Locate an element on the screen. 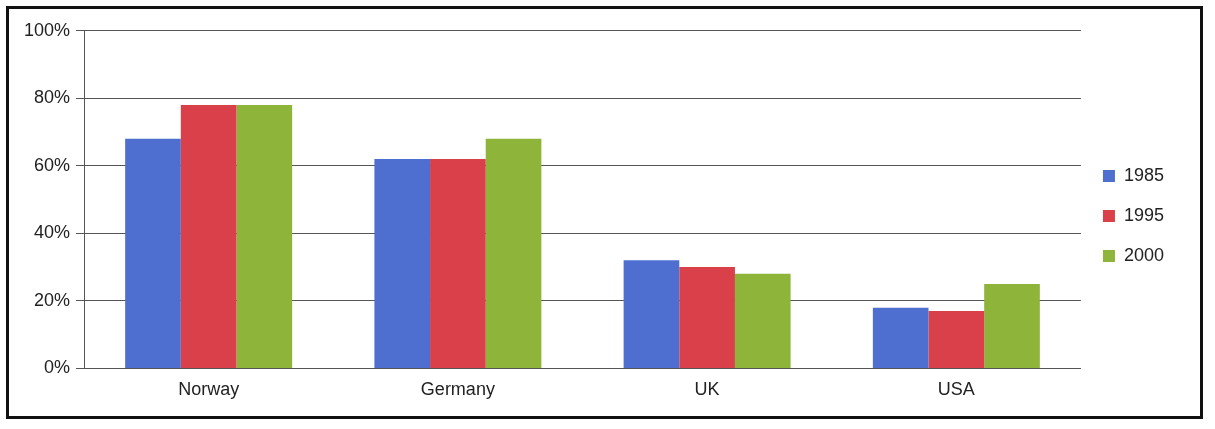 The width and height of the screenshot is (1215, 429). x-tick-label: UK is located at coordinates (707, 389).